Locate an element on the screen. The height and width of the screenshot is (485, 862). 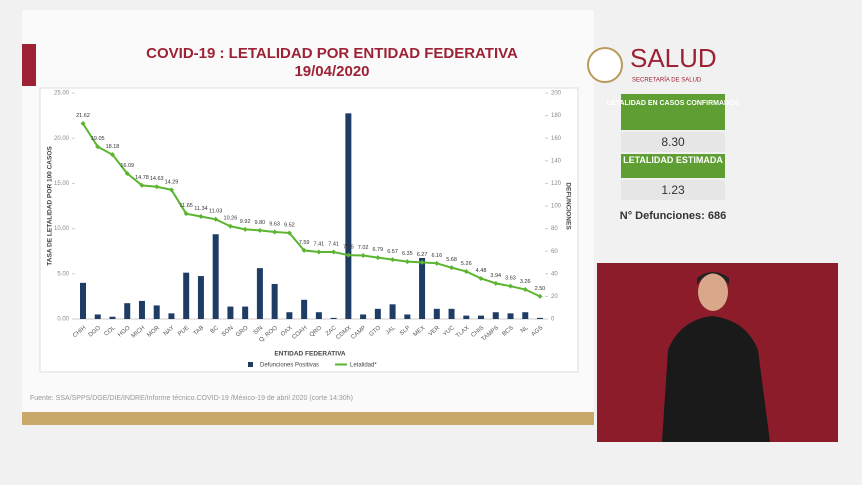
y-tick-label: 25.00 is located at coordinates (62, 94).